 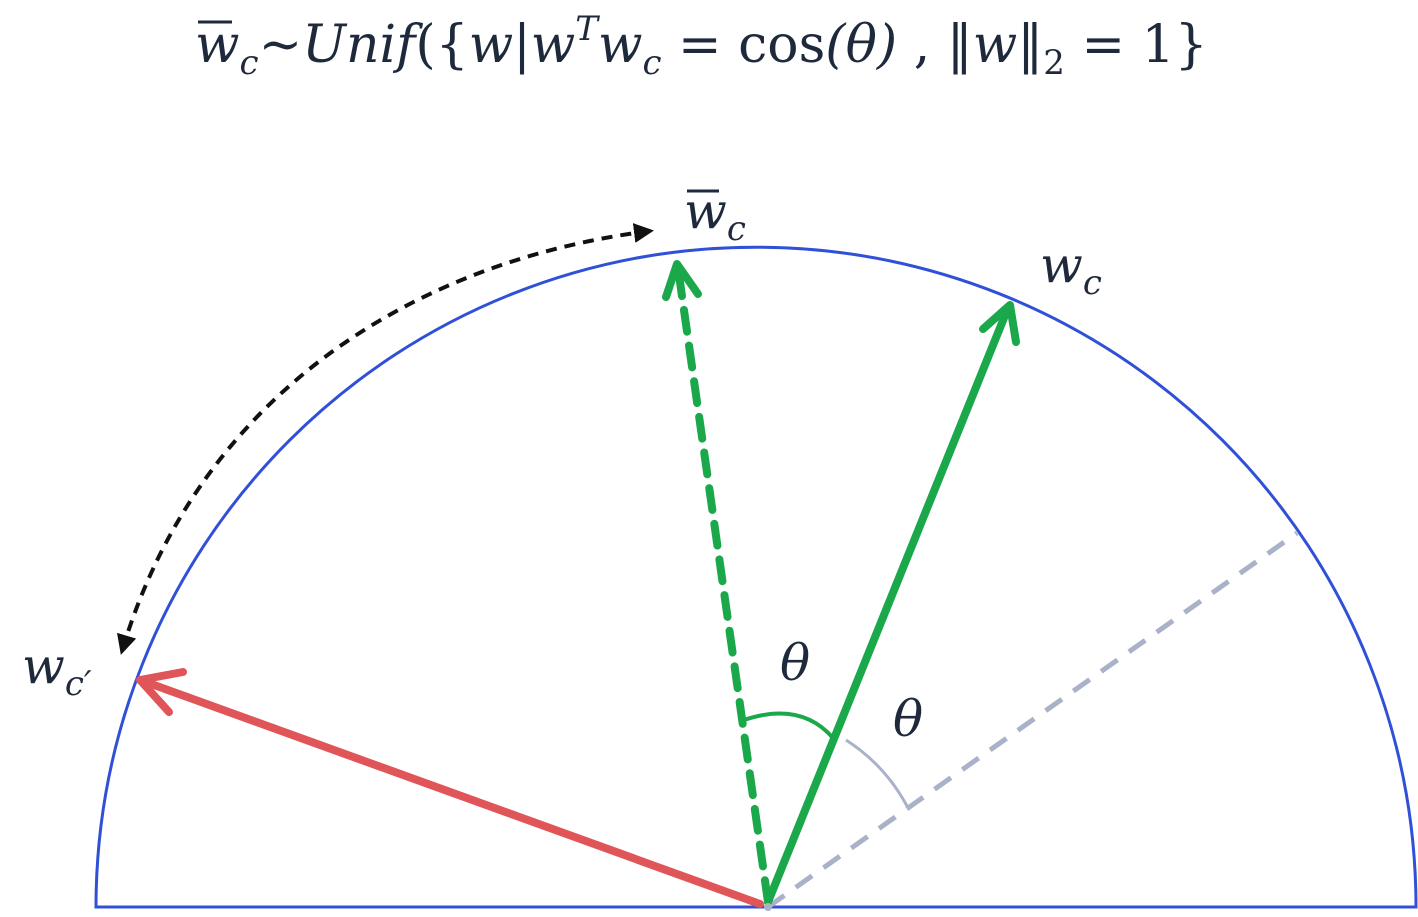 I want to click on svg-text:wc~Unif({w|wTwc = cos(θ) , ‖w‖: wc~Unif({w|wTwc = cos(θ) , ‖w‖2 = 1}, so click(x=701, y=46).